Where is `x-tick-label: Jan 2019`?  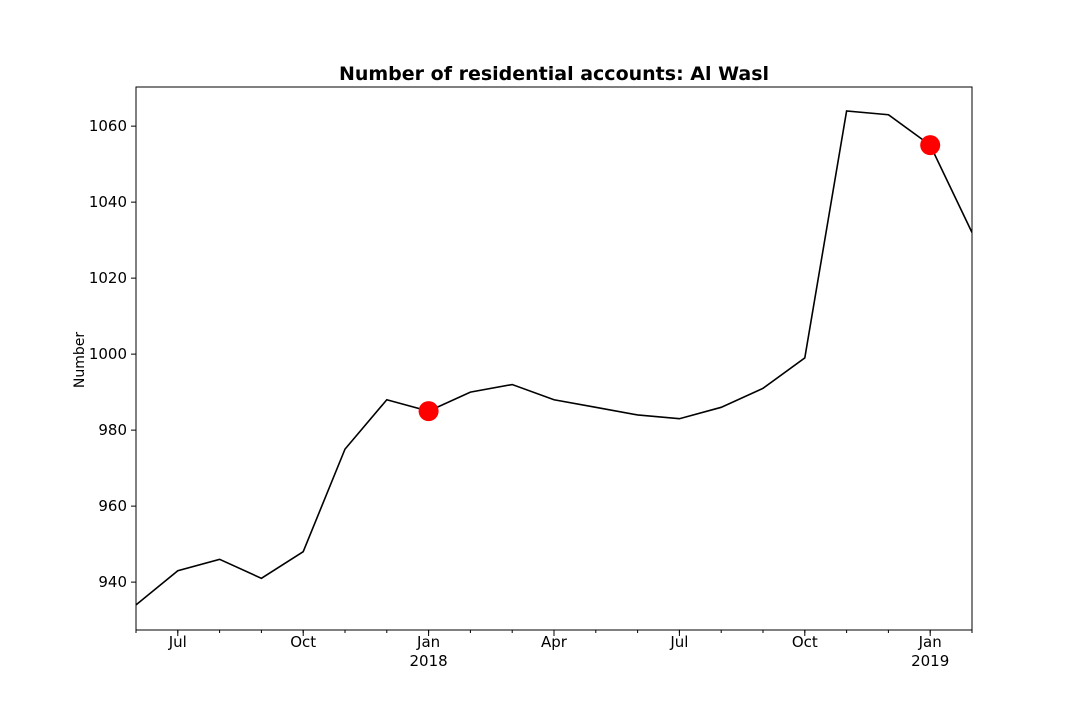
x-tick-label: Jan 2019 is located at coordinates (930, 651).